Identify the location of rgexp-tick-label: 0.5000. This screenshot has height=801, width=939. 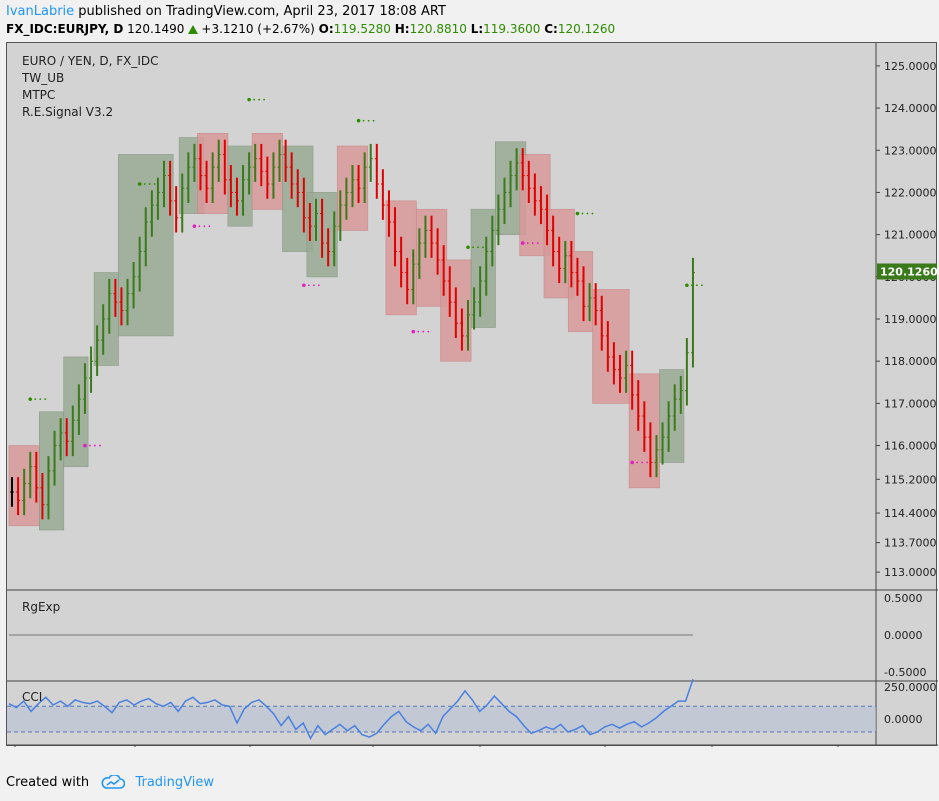
(903, 598).